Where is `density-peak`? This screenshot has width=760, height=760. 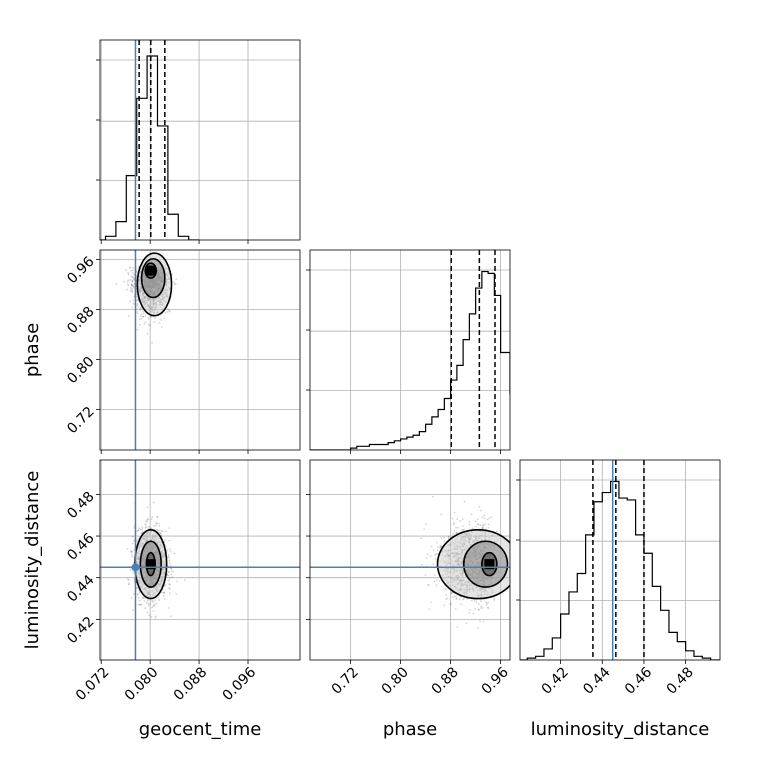 density-peak is located at coordinates (489, 564).